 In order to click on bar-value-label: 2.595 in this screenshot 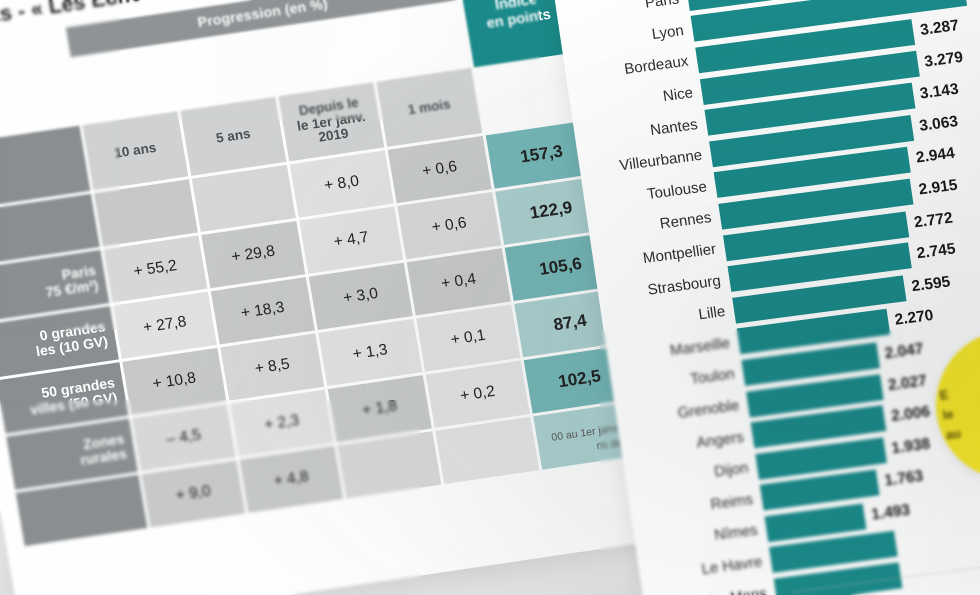, I will do `click(931, 284)`.